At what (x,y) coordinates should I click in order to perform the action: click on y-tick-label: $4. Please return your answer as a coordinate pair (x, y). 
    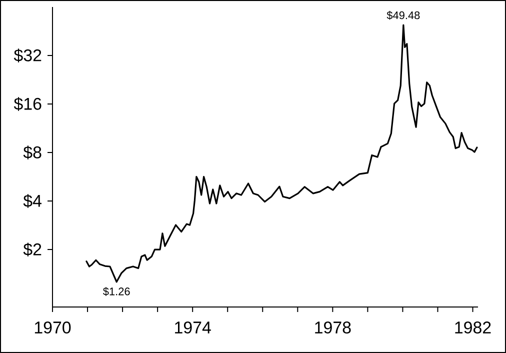
    Looking at the image, I should click on (32, 201).